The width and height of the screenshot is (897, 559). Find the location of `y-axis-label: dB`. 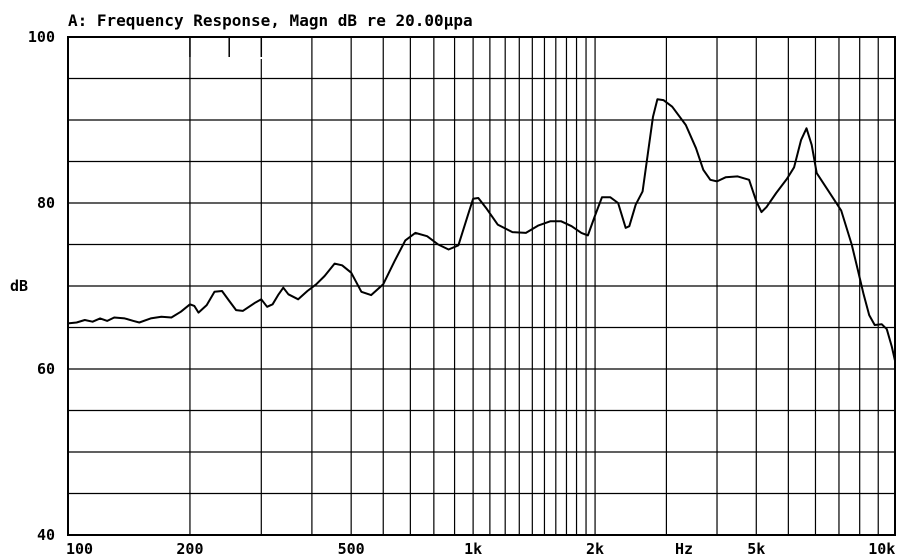

y-axis-label: dB is located at coordinates (19, 286).